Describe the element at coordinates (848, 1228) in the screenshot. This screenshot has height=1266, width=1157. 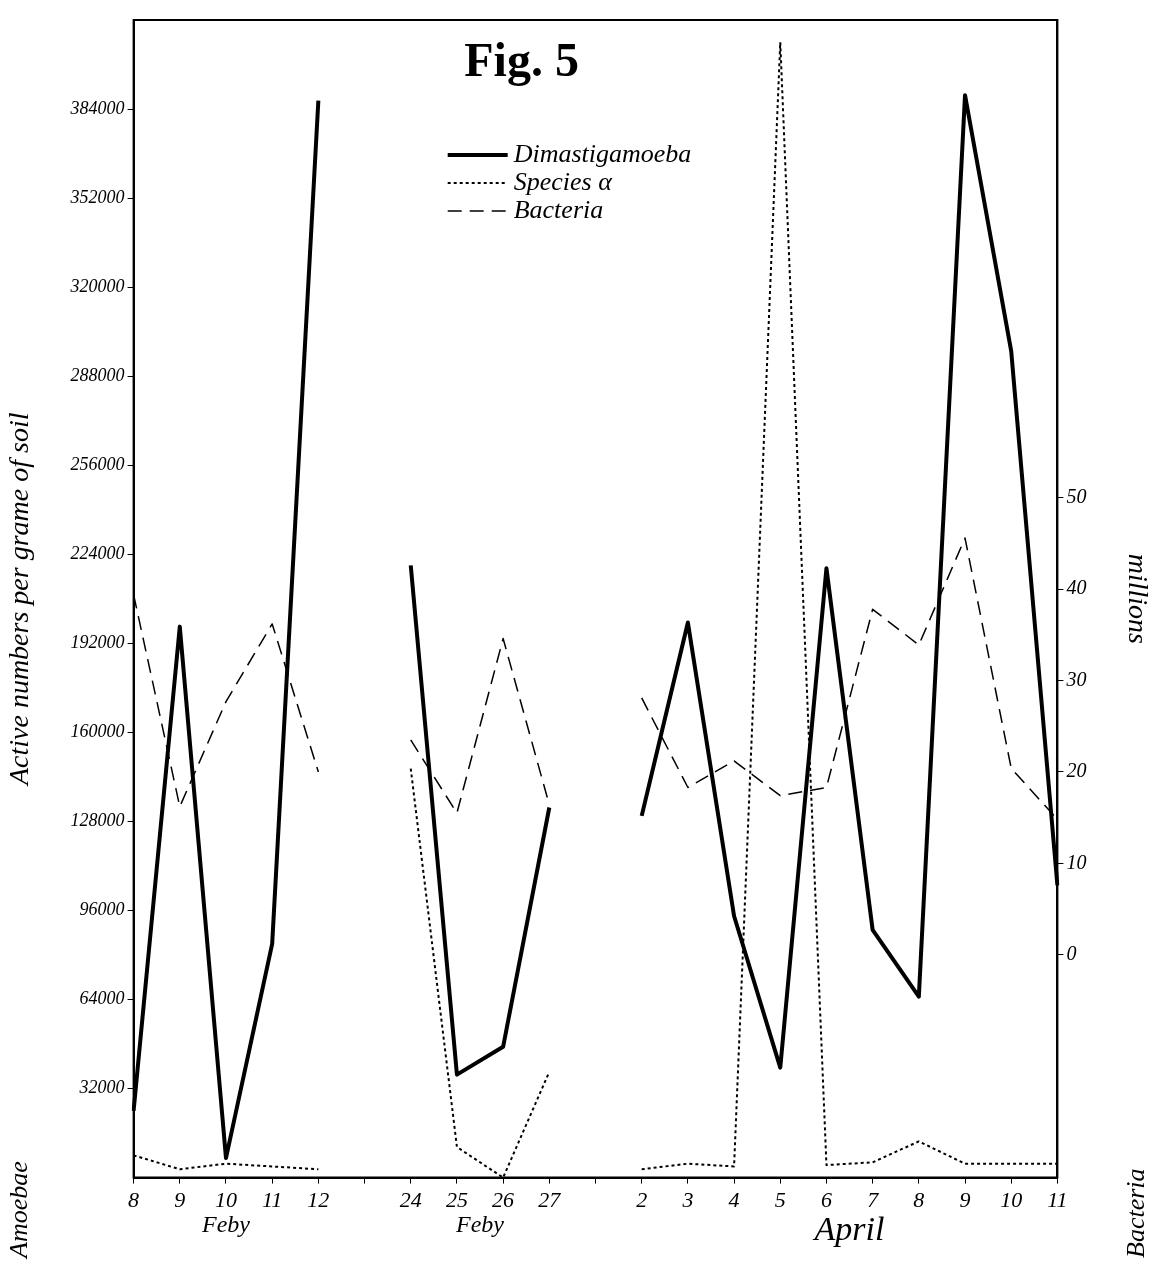
I see `text: April` at that location.